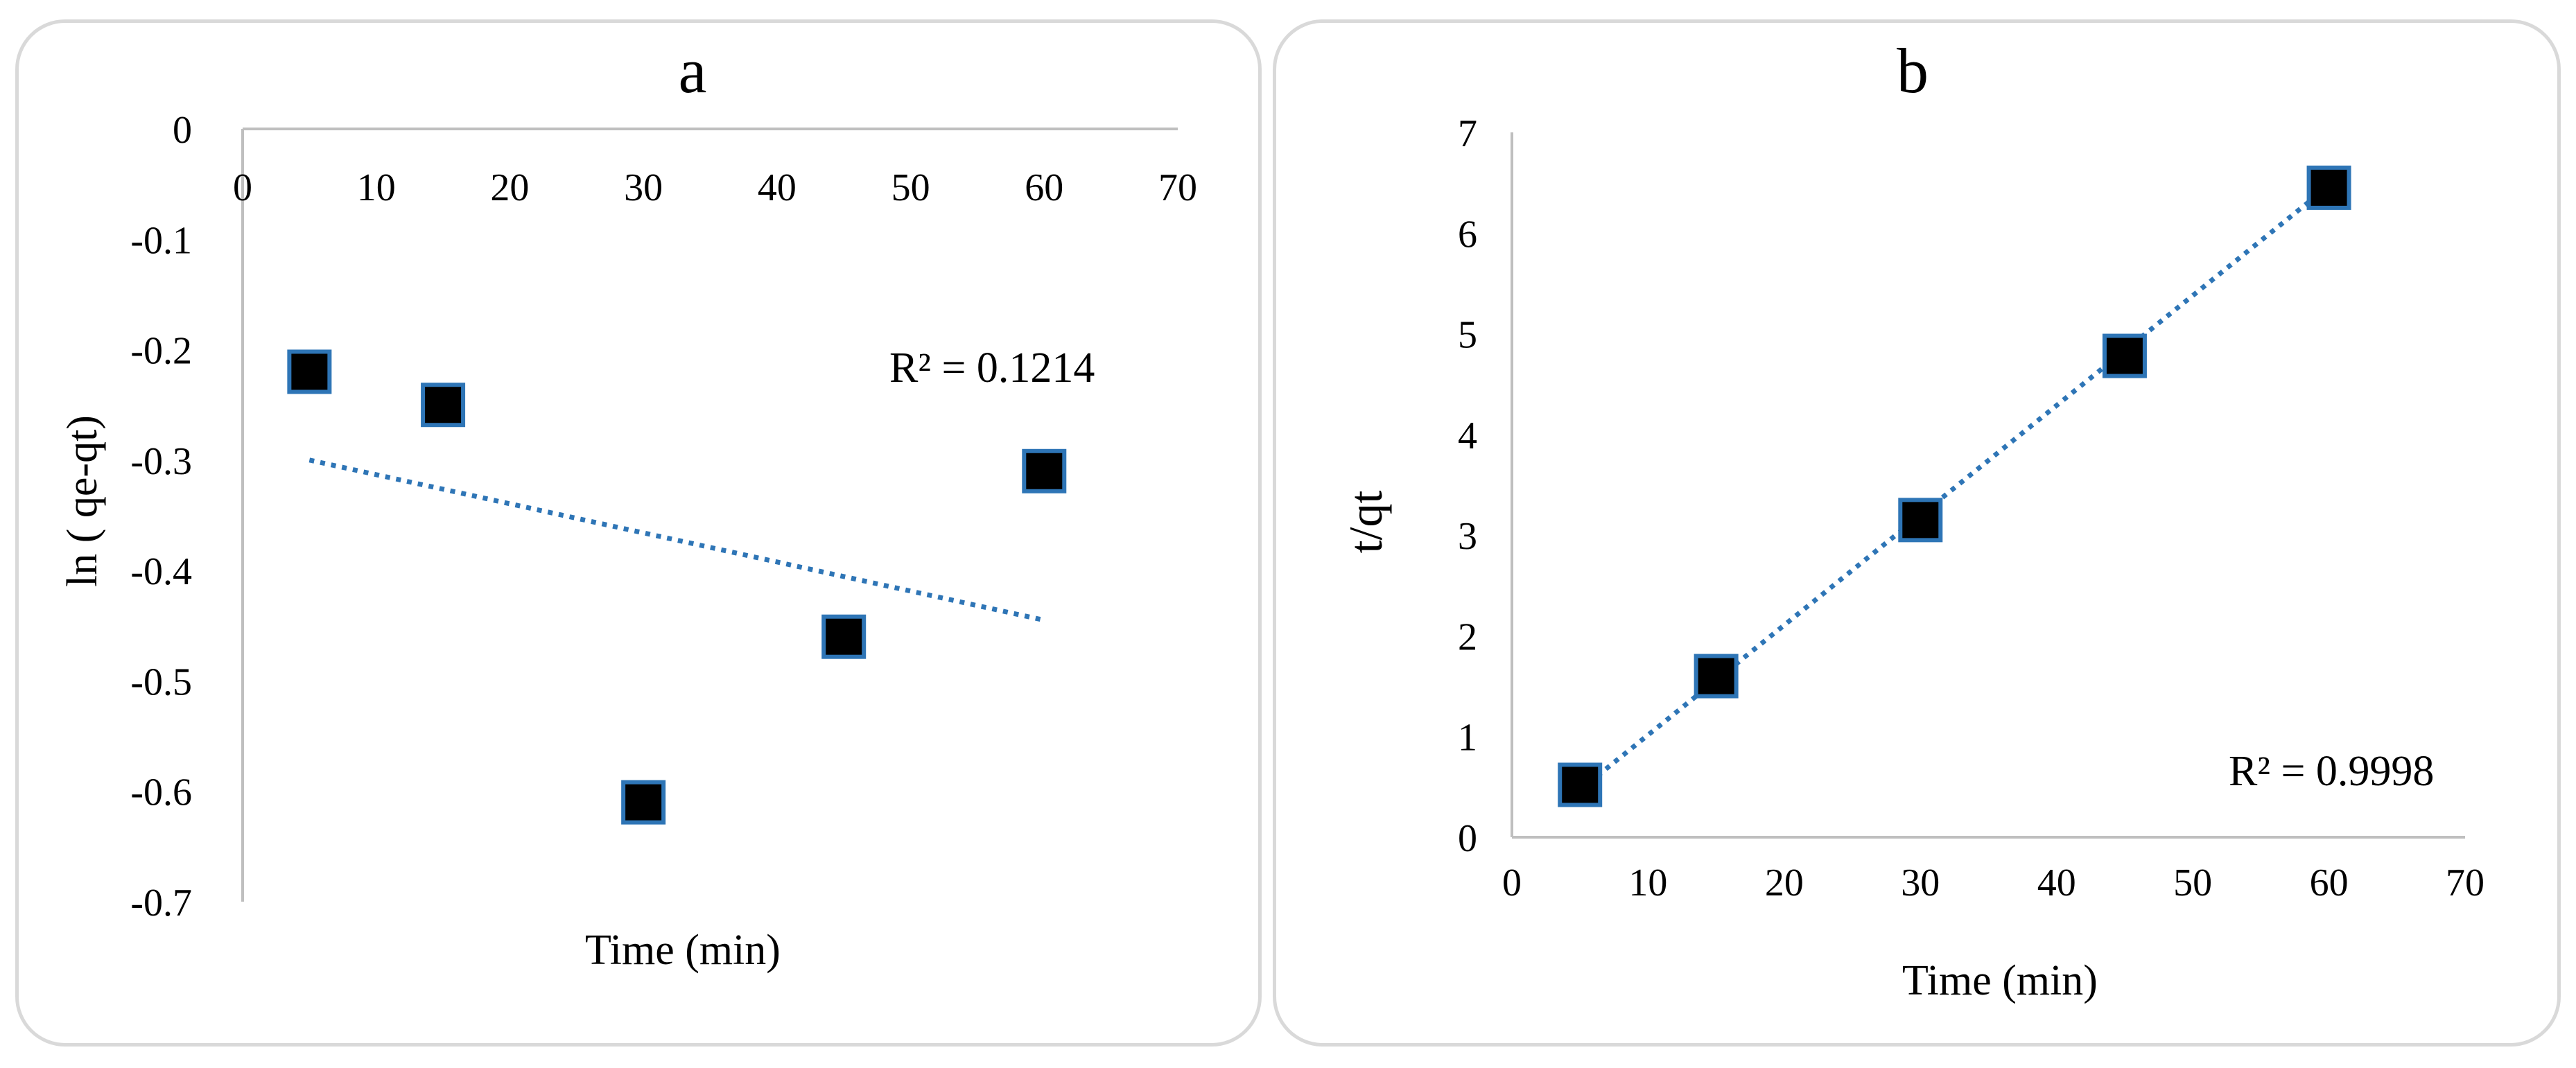 The width and height of the screenshot is (2576, 1068). I want to click on y-tick-label: -0.7, so click(161, 903).